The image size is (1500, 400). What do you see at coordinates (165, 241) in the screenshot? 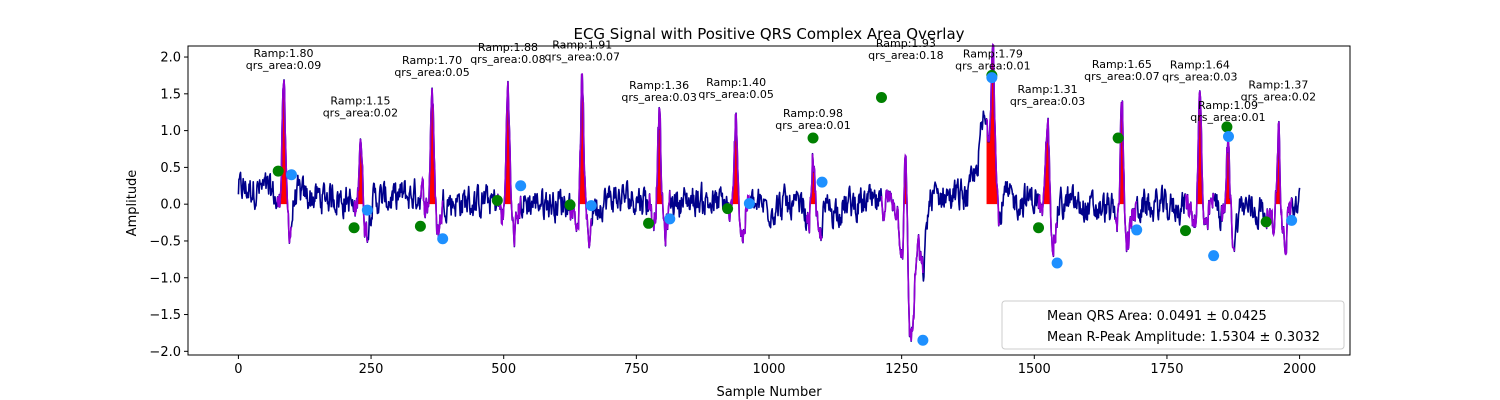
I see `y-tick-label: −0.5` at bounding box center [165, 241].